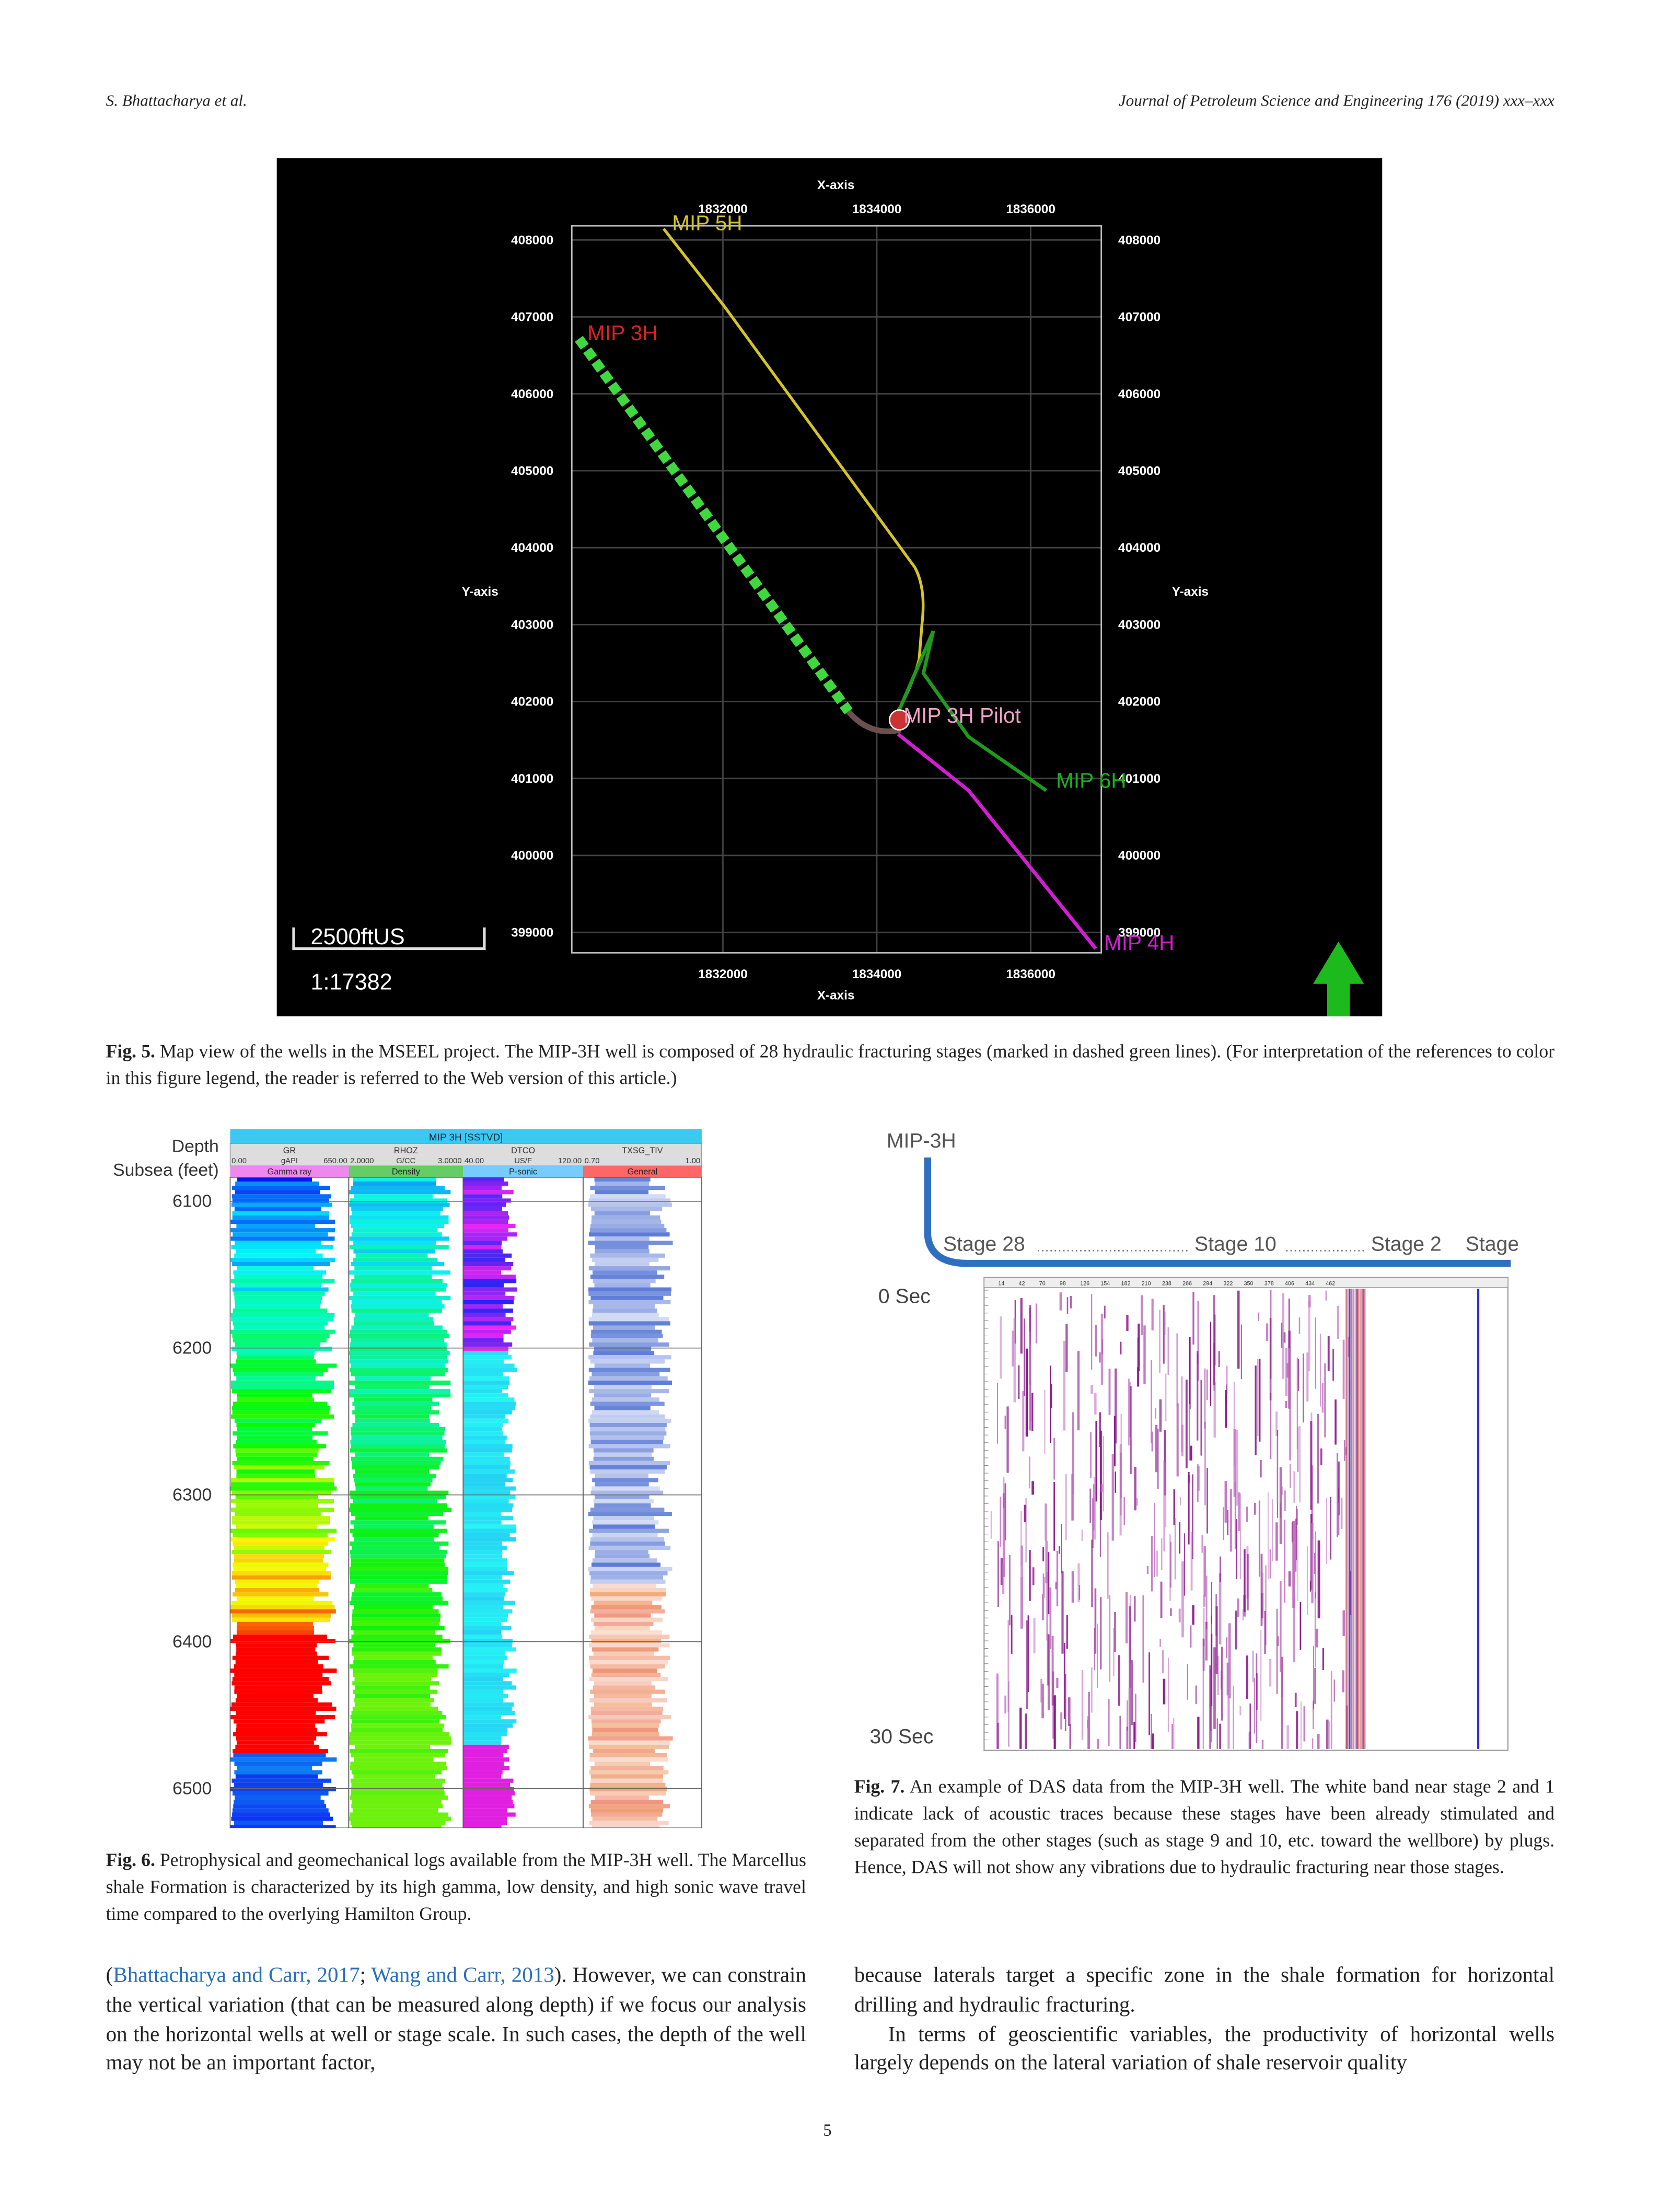  I want to click on y-tick-label: 405000, so click(532, 471).